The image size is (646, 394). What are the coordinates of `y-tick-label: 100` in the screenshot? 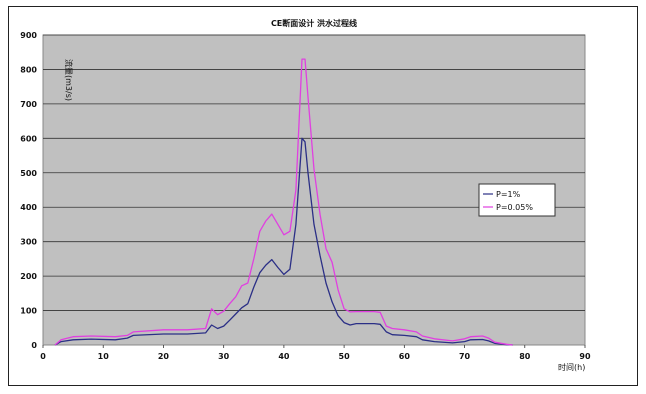 It's located at (28, 311).